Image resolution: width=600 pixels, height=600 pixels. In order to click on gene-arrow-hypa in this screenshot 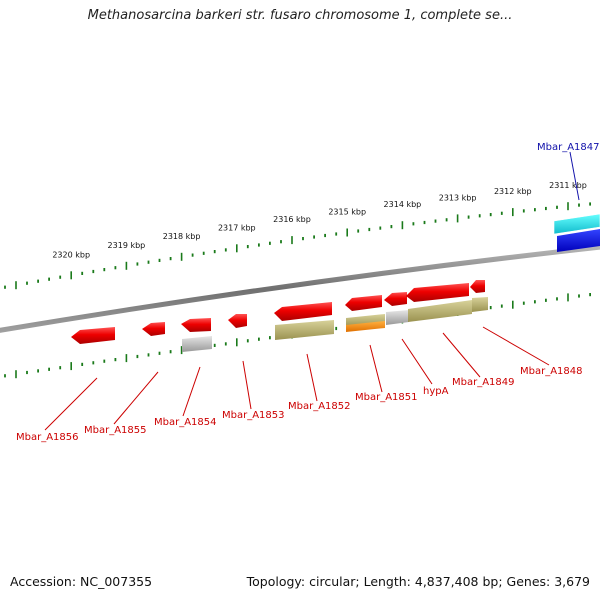, I will do `click(395, 299)`.